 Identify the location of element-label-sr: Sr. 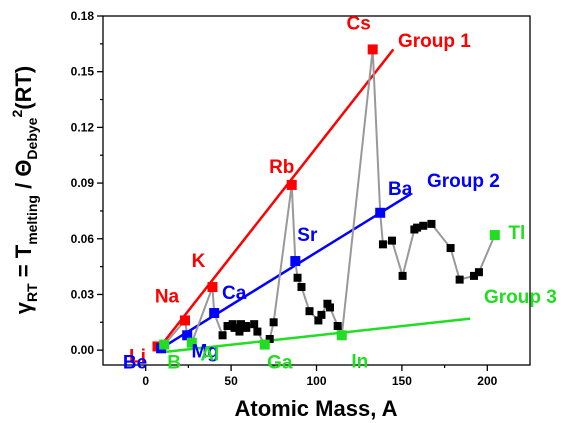
(307, 235).